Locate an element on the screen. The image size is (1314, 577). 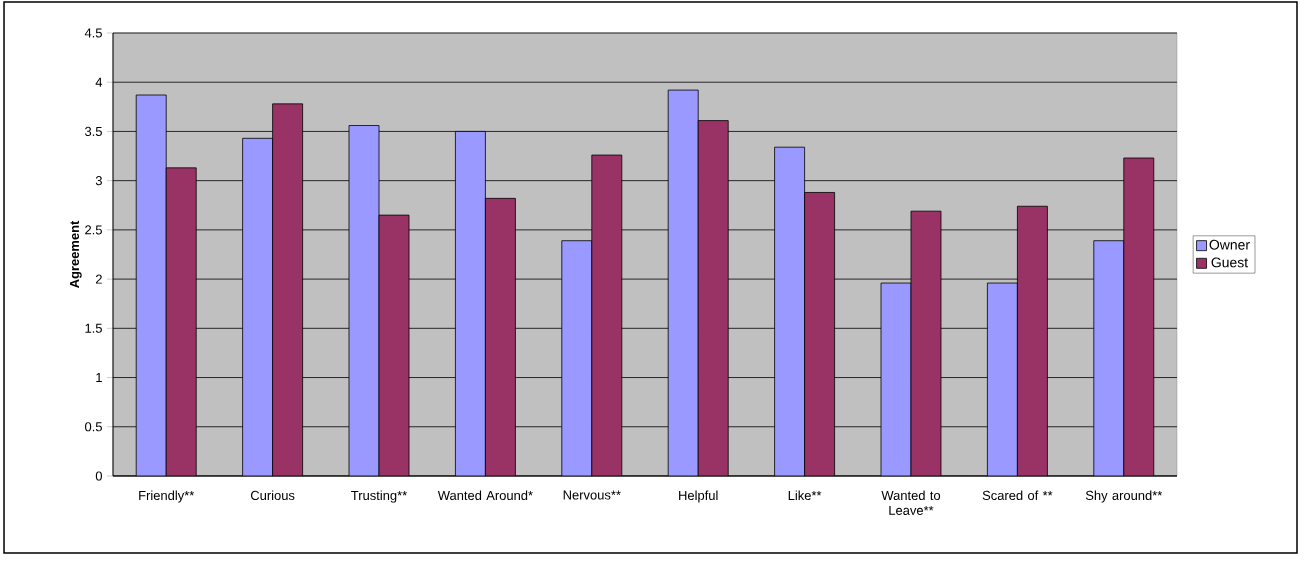
y-tick-label: 1.5 is located at coordinates (93, 328).